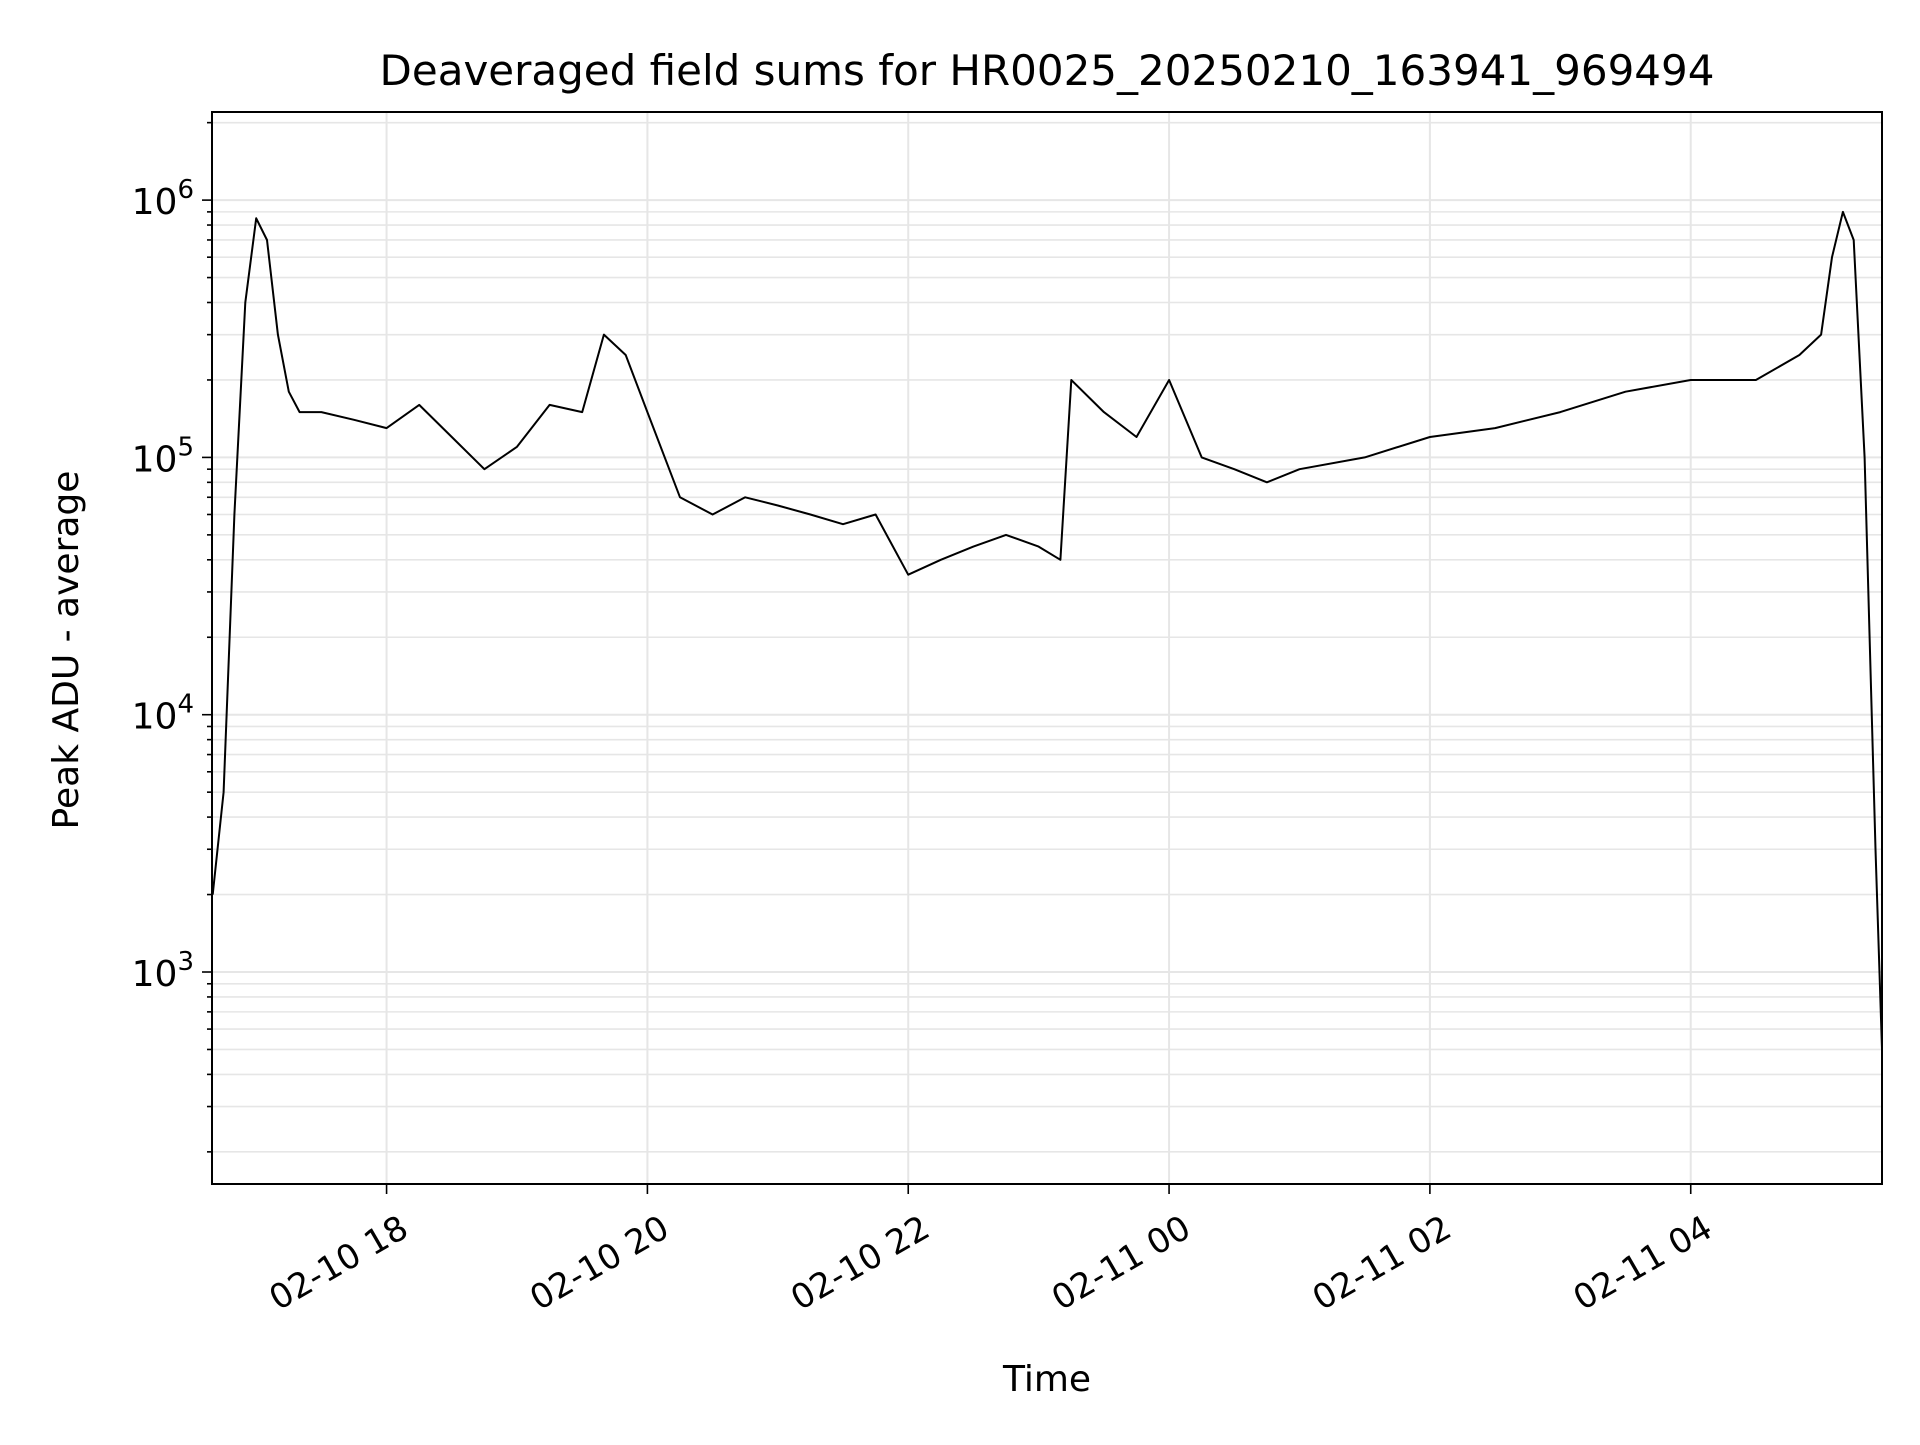  Describe the element at coordinates (66, 650) in the screenshot. I see `y-axis-label: Peak ADU - average` at that location.